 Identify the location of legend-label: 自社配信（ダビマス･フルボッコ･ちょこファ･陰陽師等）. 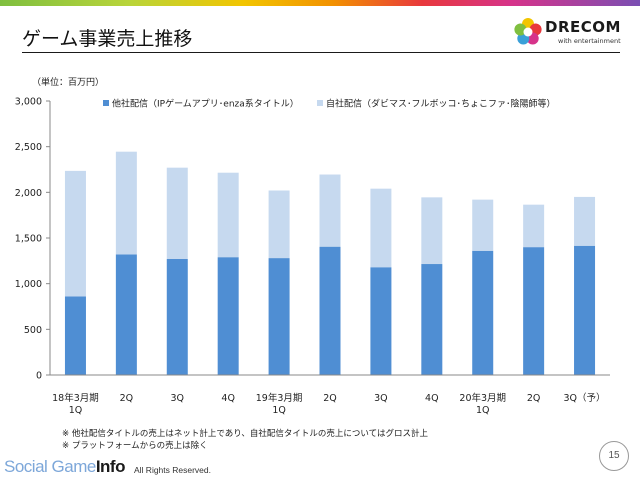
(441, 104).